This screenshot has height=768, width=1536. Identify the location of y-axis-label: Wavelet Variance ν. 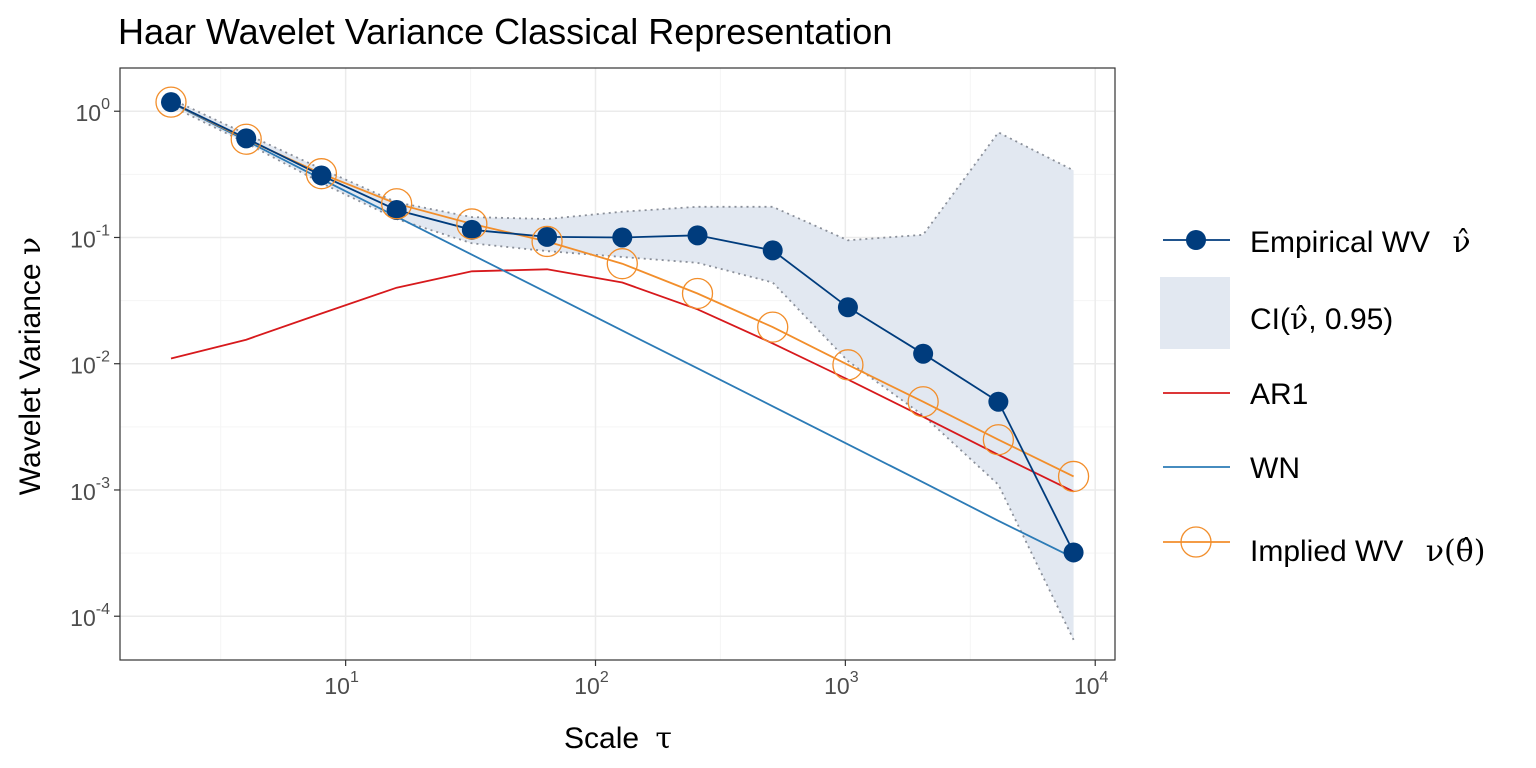
(30, 366).